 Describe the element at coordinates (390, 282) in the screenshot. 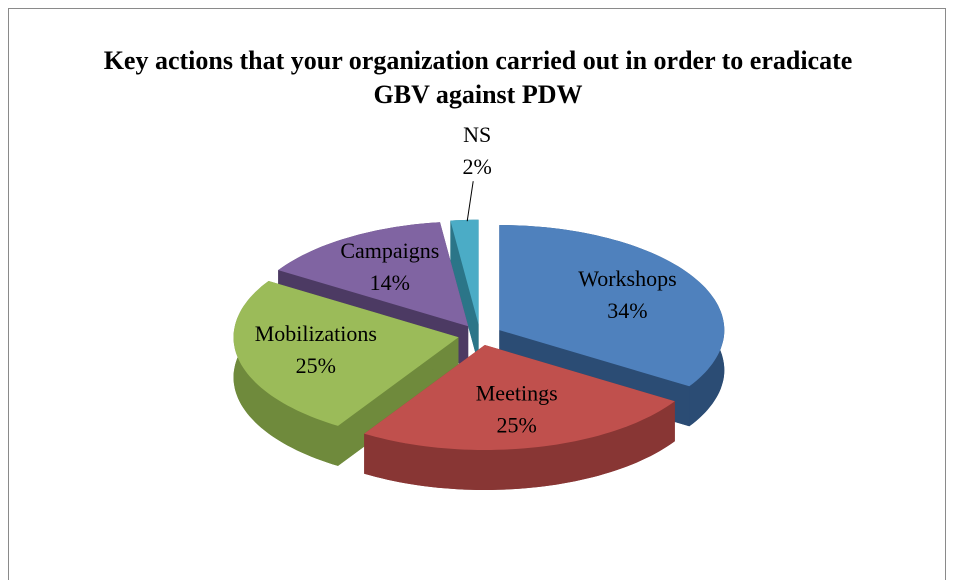

I see `value-label: 14%` at that location.